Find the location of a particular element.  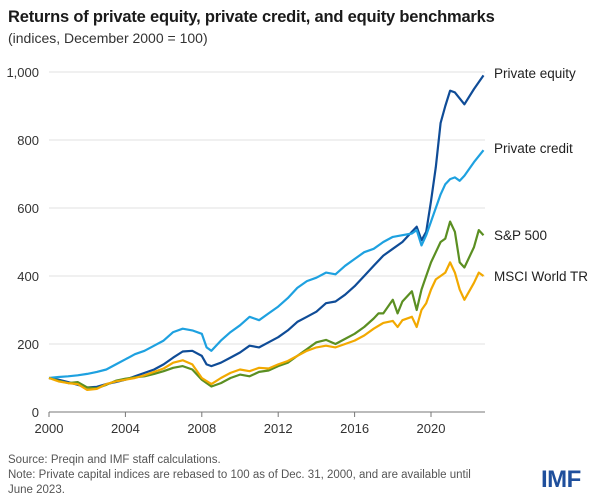

y-tick-label: 200 is located at coordinates (28, 344).